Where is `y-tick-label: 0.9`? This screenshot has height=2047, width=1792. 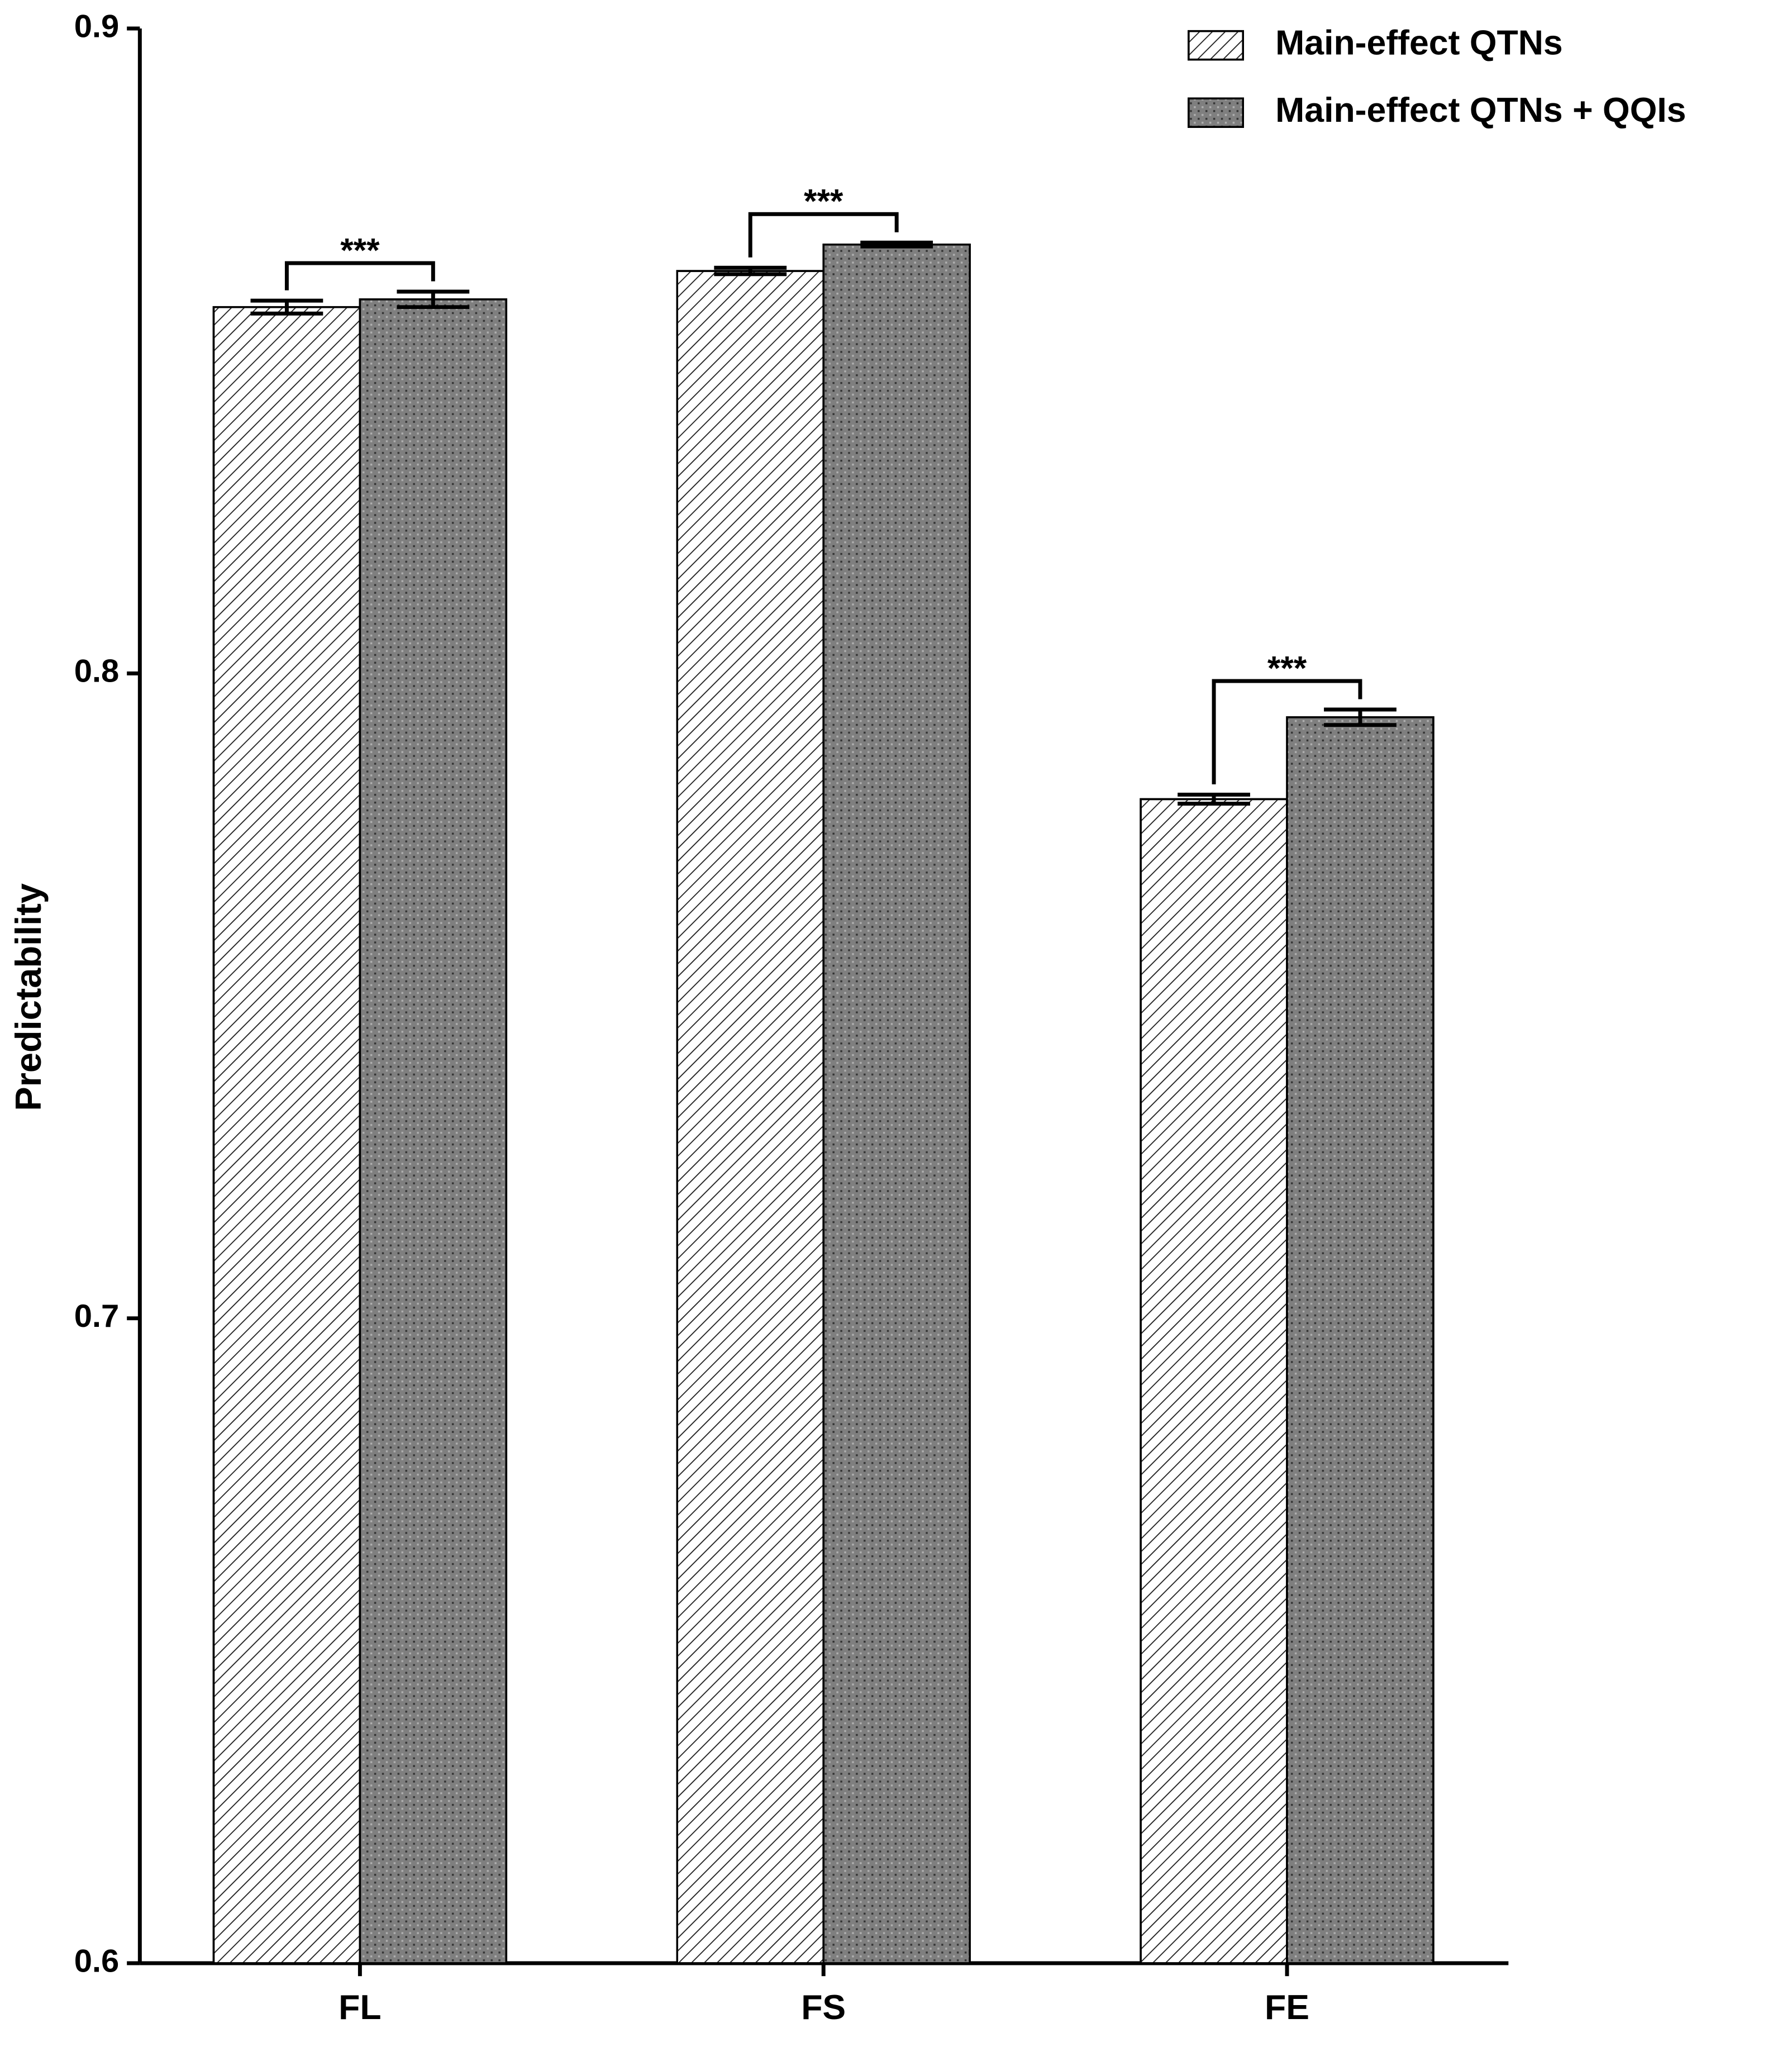 y-tick-label: 0.9 is located at coordinates (97, 26).